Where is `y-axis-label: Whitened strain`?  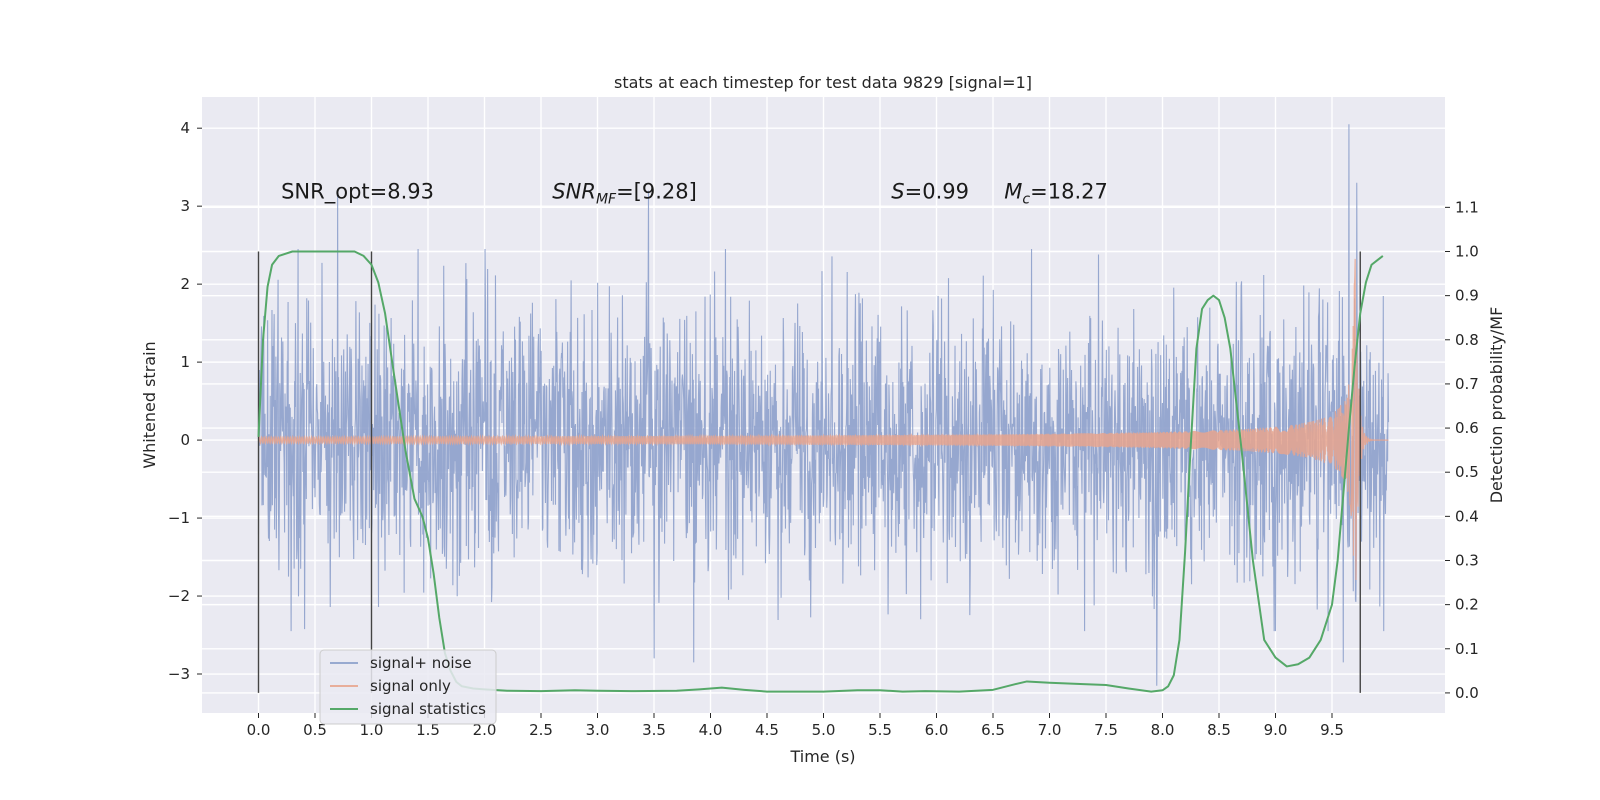
y-axis-label: Whitened strain is located at coordinates (149, 404).